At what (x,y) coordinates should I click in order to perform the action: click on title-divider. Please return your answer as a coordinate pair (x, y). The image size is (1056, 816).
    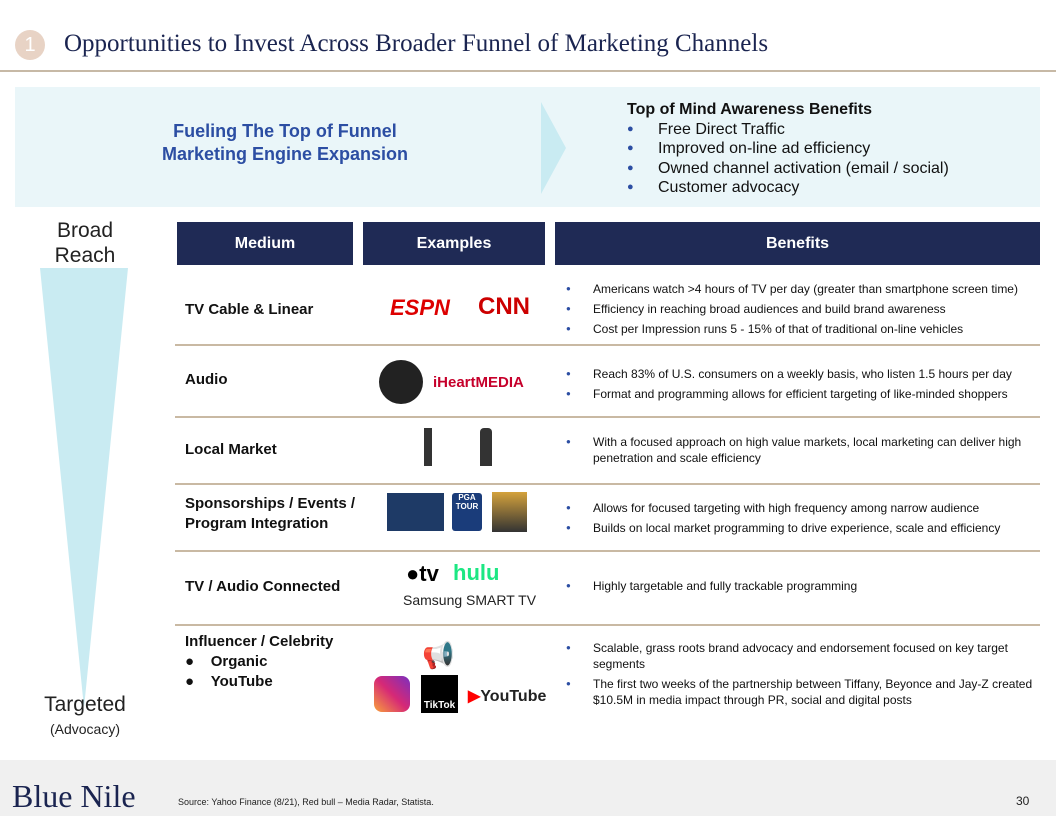
    Looking at the image, I should click on (528, 71).